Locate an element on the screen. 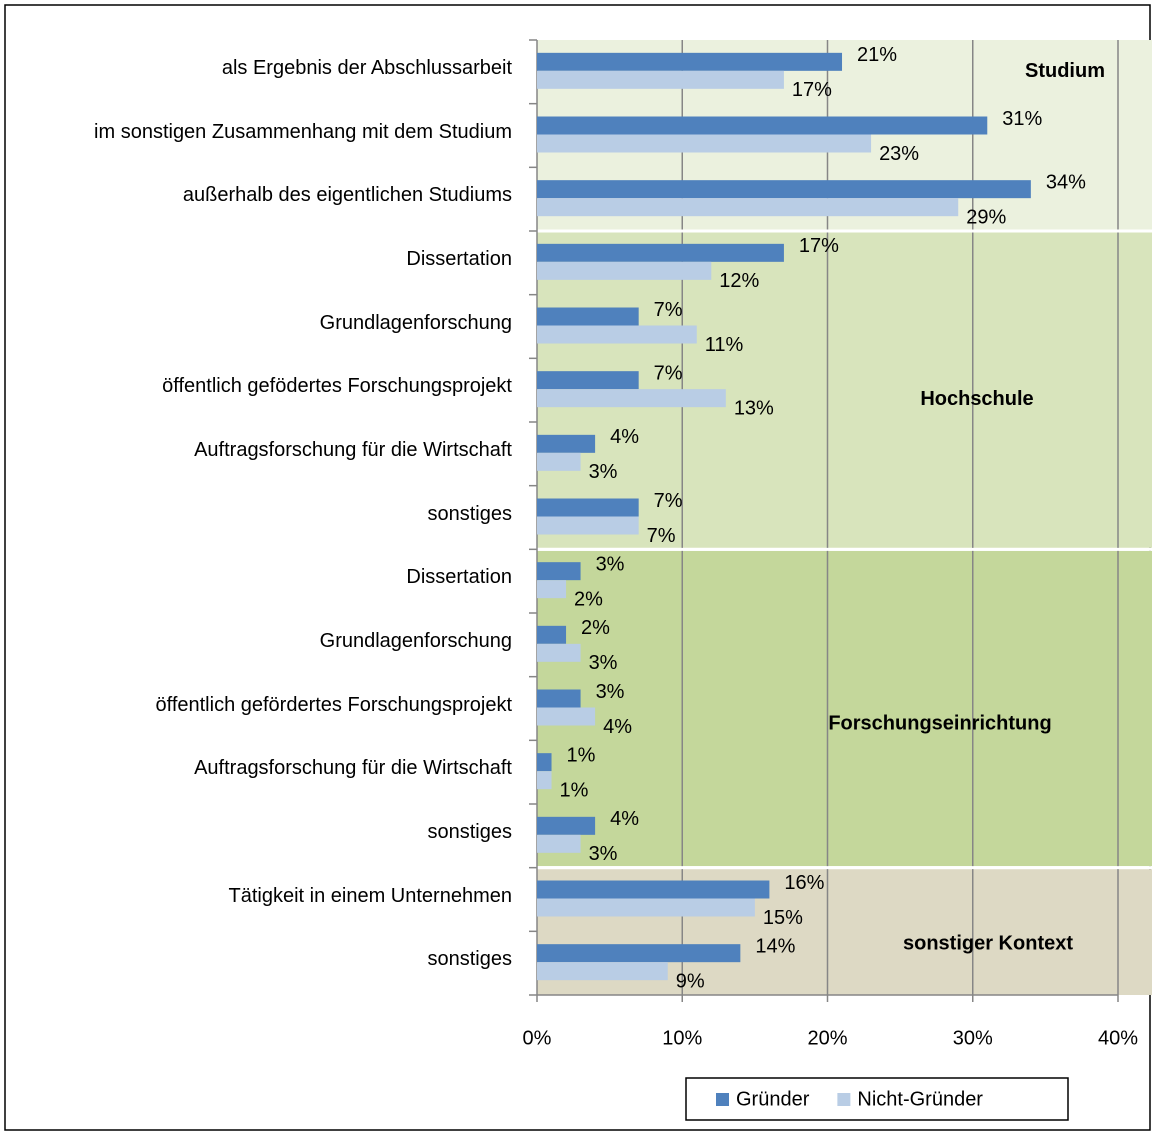  data-label: 29% is located at coordinates (986, 217).